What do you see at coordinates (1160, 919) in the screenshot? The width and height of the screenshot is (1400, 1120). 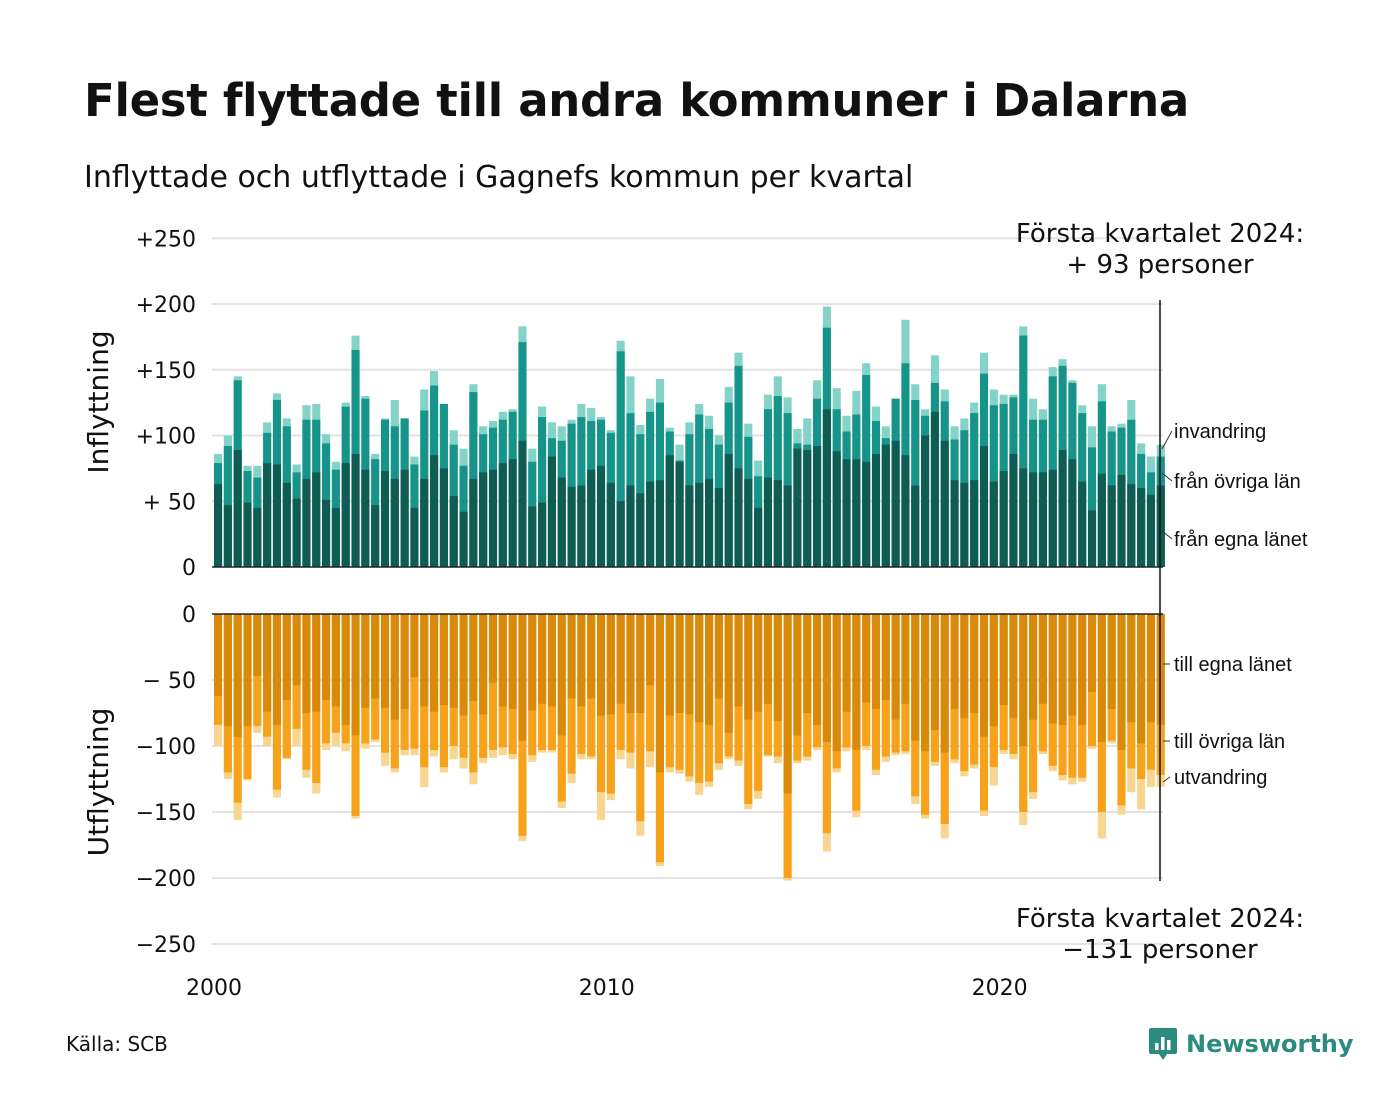 I see `annotation-bottom-line1: Första kvartalet 2024:` at bounding box center [1160, 919].